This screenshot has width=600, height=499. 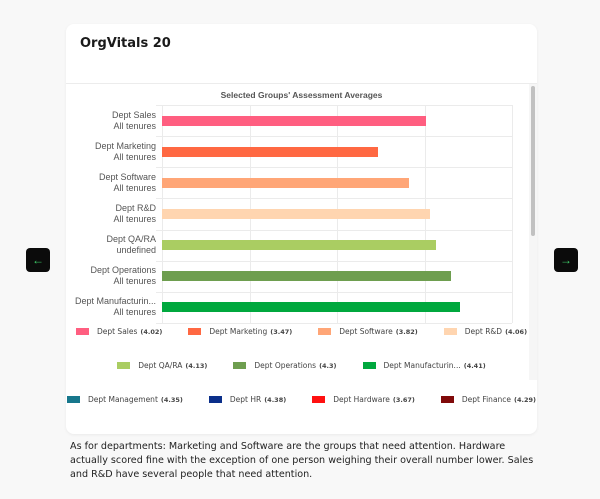 I want to click on legend-label: Dept Finance, so click(x=486, y=399).